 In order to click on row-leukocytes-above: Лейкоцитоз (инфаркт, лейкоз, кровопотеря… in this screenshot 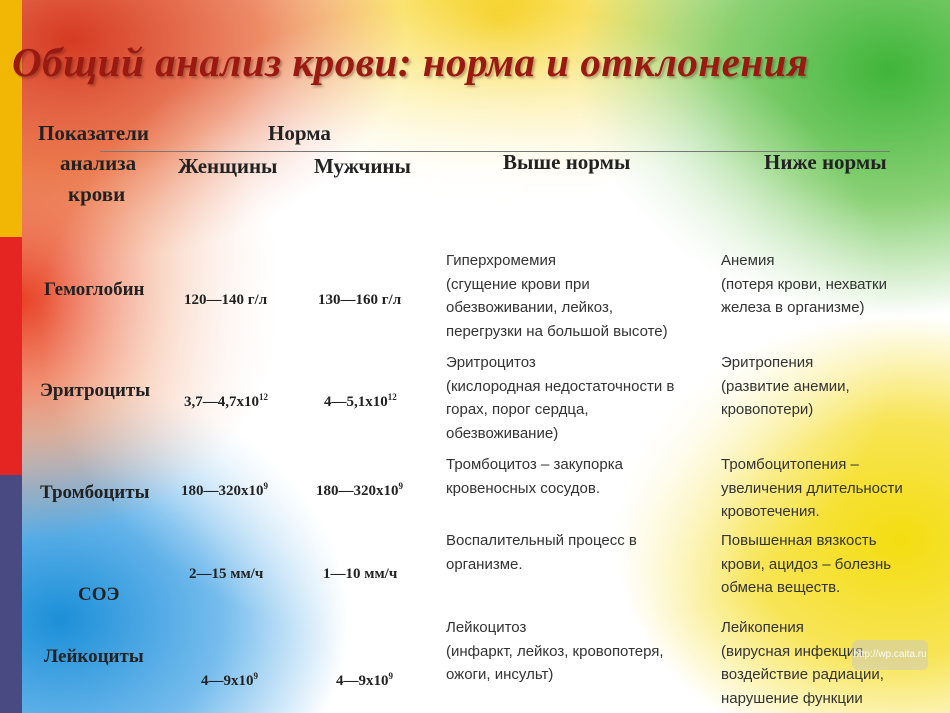, I will do `click(555, 651)`.